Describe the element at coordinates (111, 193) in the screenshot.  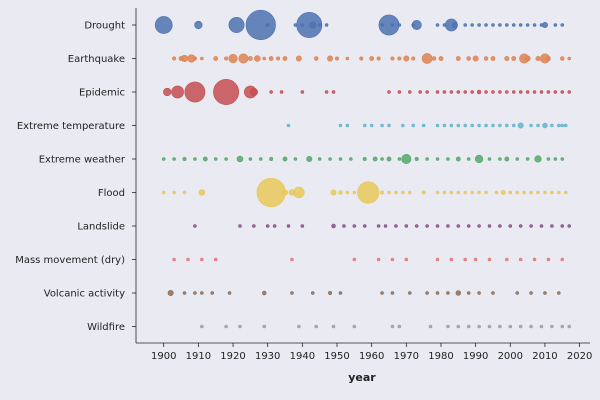
I see `y-tick-label: Flood` at that location.